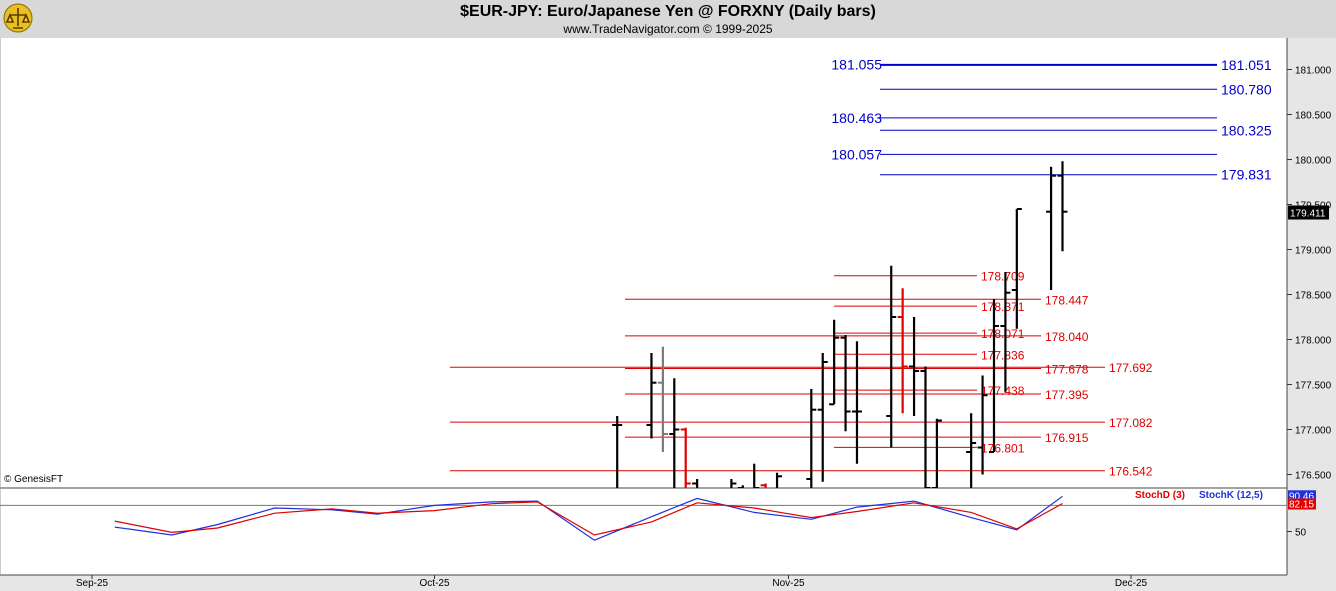  What do you see at coordinates (1313, 386) in the screenshot?
I see `price-tick-label: 177.500` at bounding box center [1313, 386].